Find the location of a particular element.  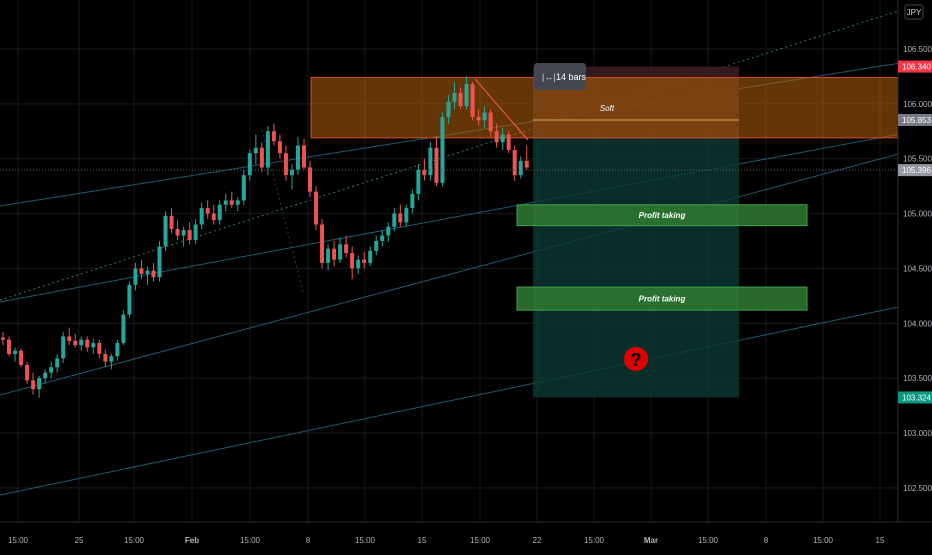

resistance-zone is located at coordinates (604, 108).